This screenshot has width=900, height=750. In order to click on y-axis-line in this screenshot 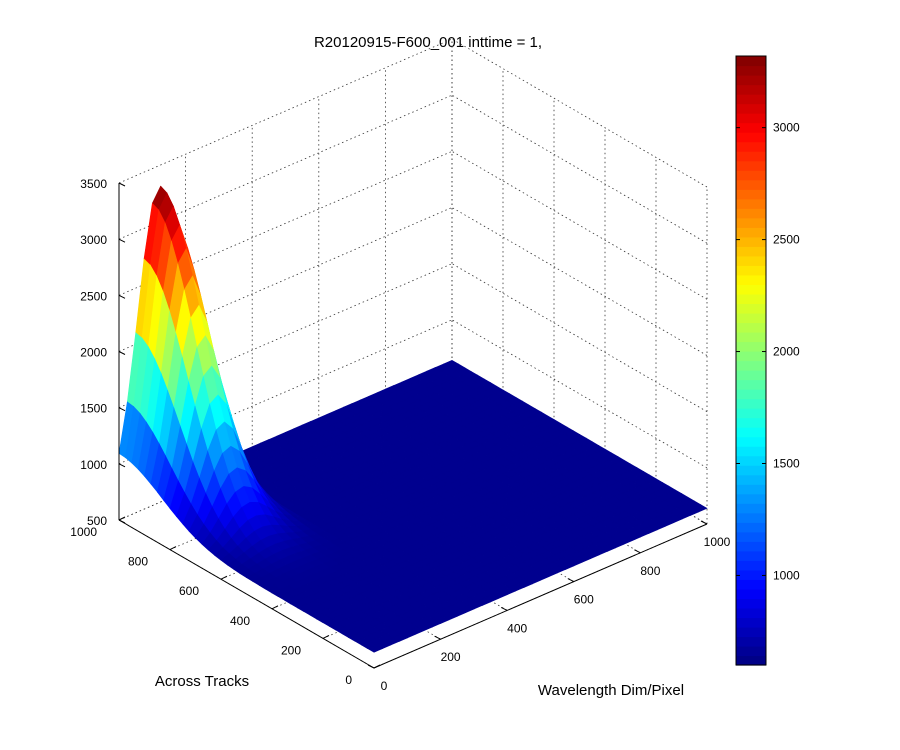, I will do `click(540, 596)`.